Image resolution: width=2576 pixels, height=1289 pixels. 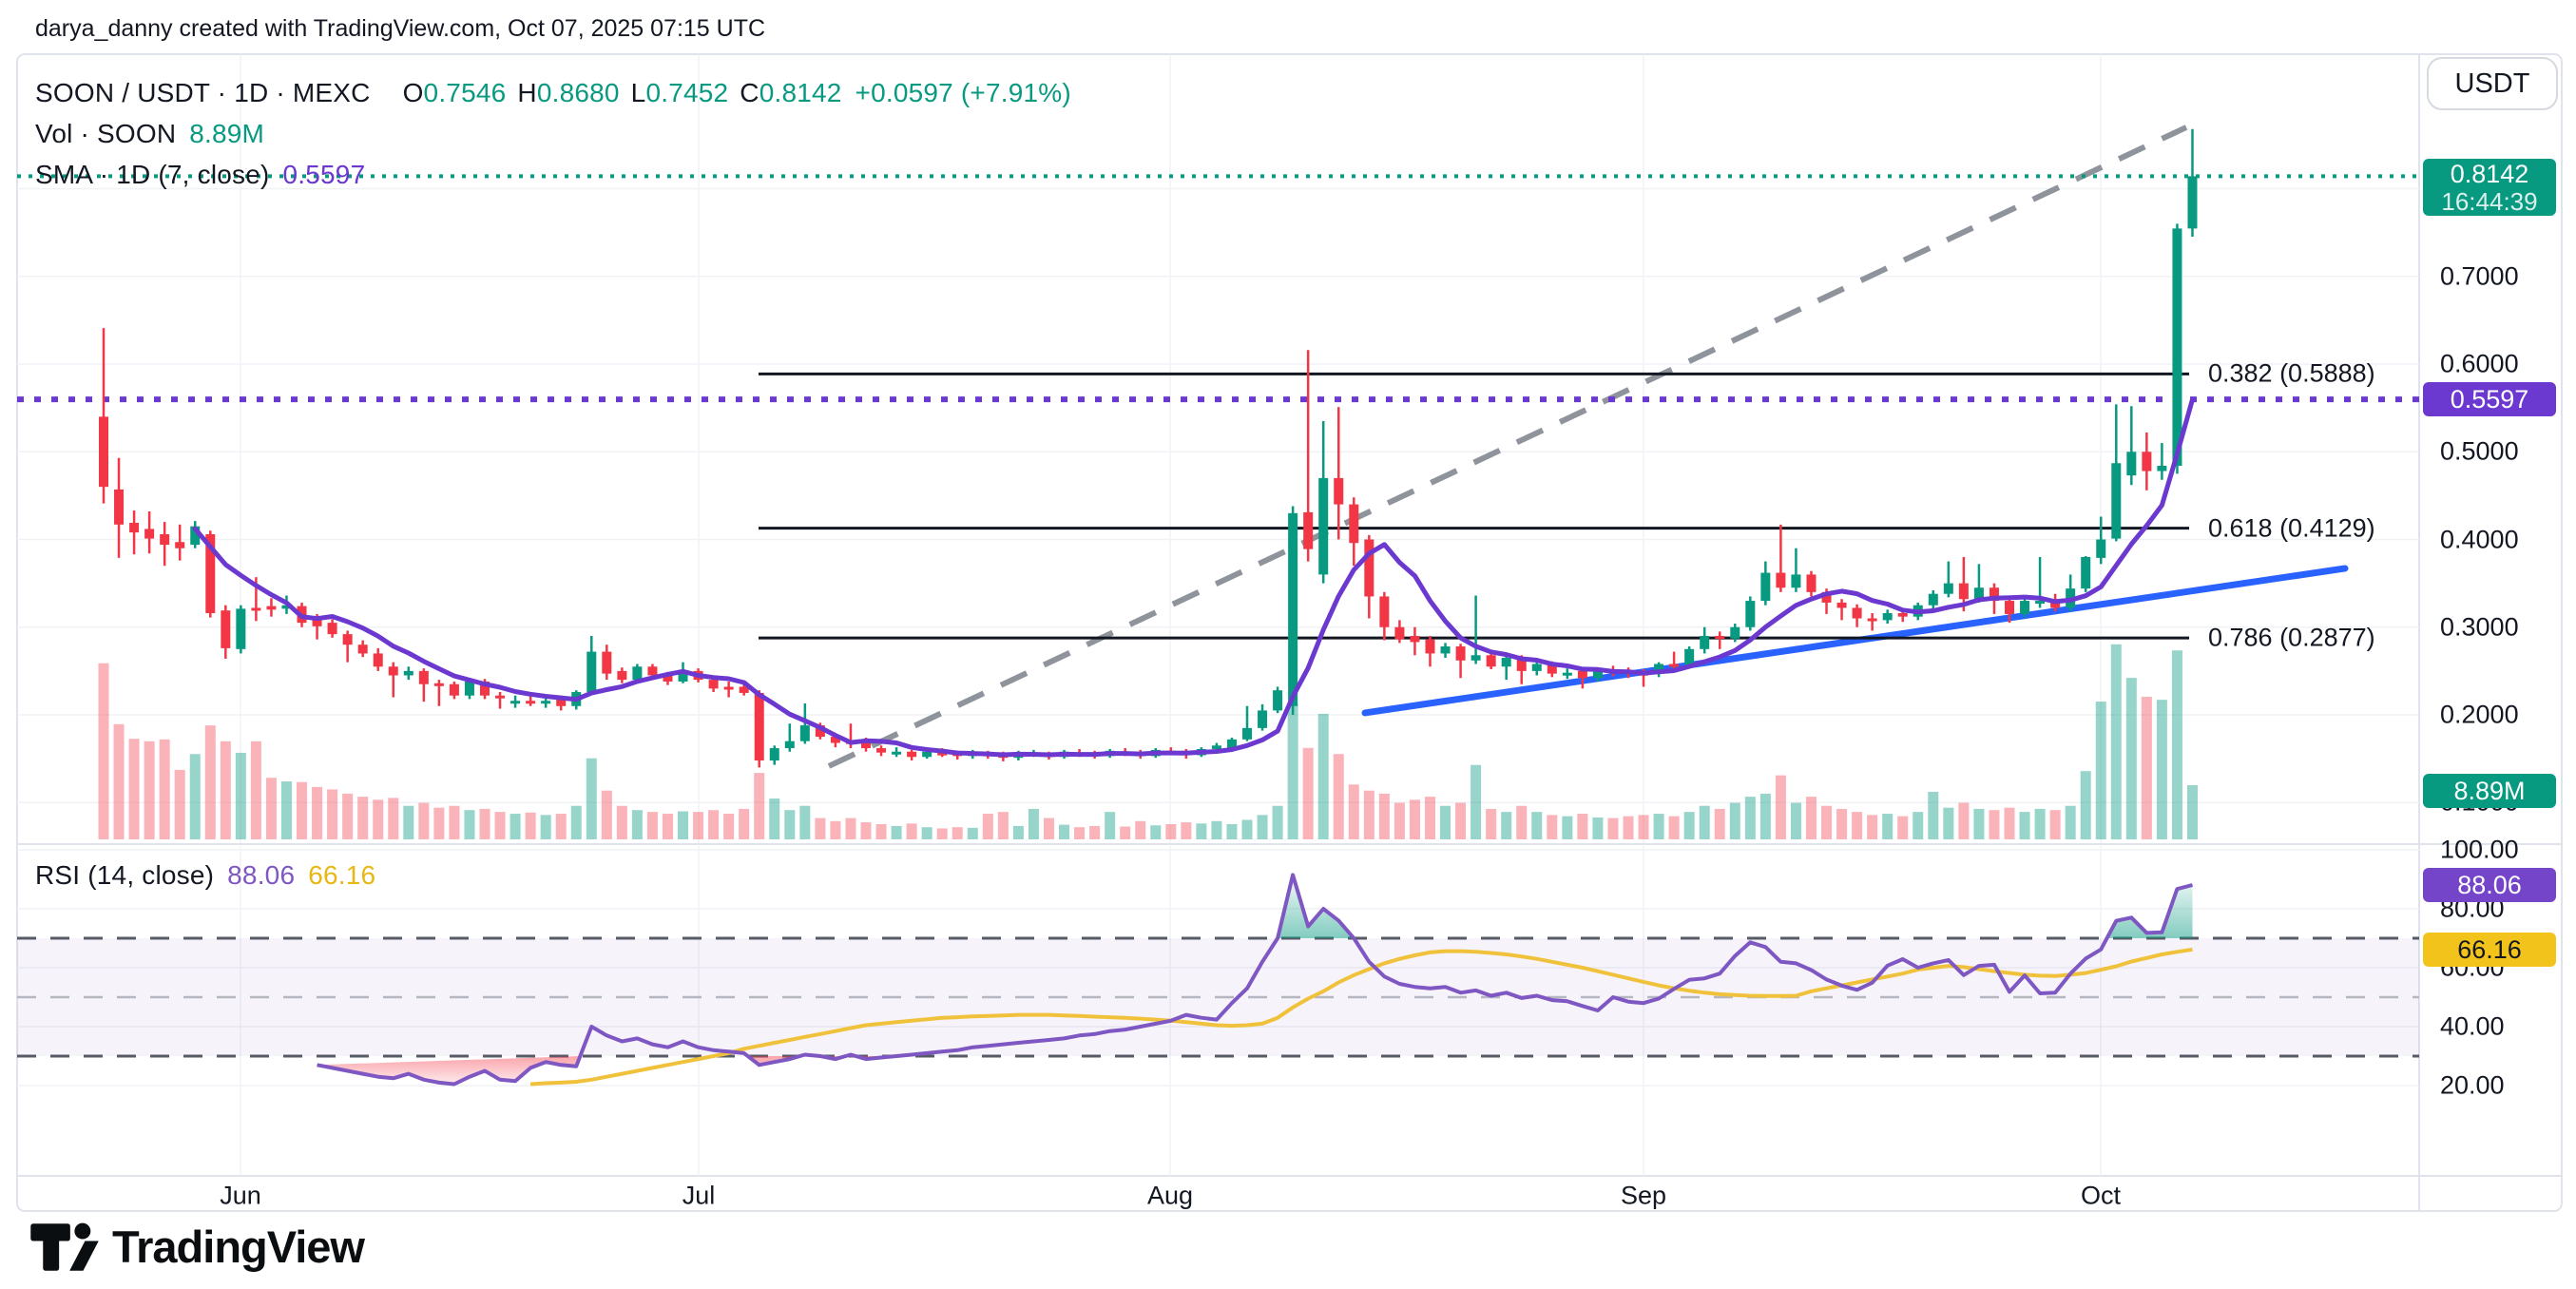 What do you see at coordinates (465, 92) in the screenshot?
I see `ohlc-value: 0.7546` at bounding box center [465, 92].